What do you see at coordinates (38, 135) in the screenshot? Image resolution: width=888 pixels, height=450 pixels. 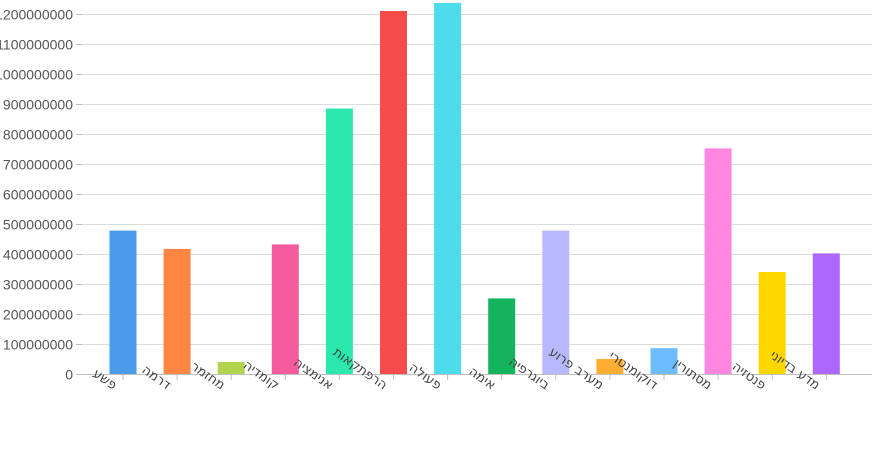 I see `y-tick-label: 800000000` at bounding box center [38, 135].